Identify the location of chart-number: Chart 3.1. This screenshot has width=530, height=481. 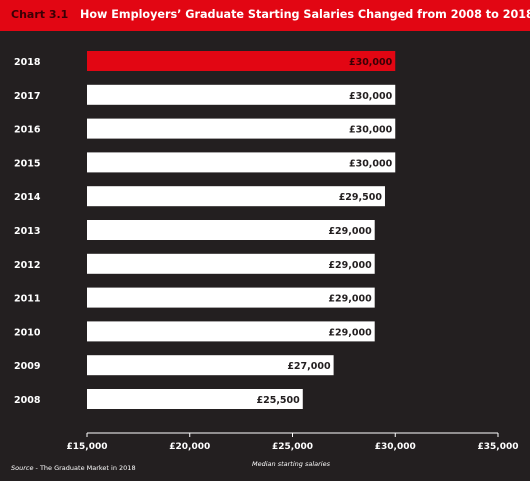
(40, 14).